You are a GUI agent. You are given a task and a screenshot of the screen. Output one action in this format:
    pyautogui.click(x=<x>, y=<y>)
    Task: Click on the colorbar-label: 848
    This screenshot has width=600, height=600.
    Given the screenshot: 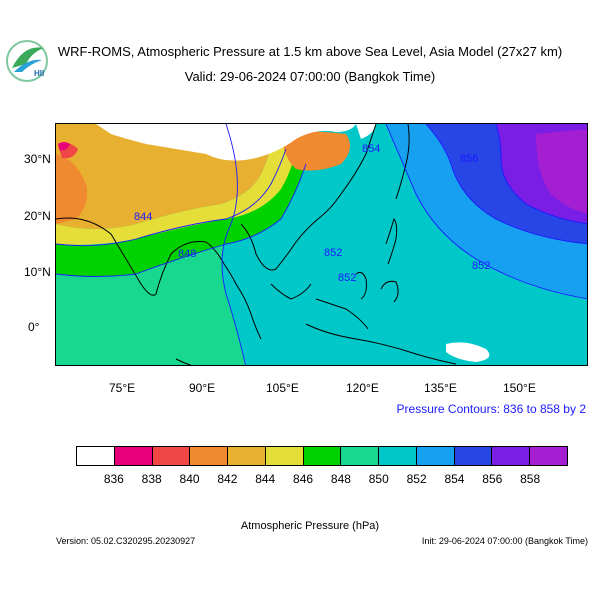 What is the action you would take?
    pyautogui.click(x=340, y=479)
    